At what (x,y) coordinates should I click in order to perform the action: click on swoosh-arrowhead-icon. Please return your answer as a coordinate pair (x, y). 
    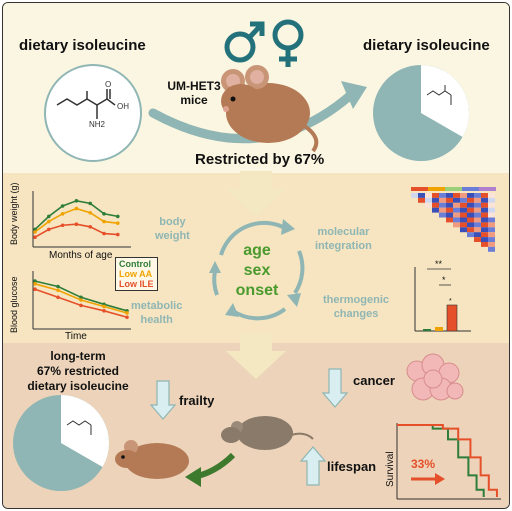
    Looking at the image, I should click on (354, 95).